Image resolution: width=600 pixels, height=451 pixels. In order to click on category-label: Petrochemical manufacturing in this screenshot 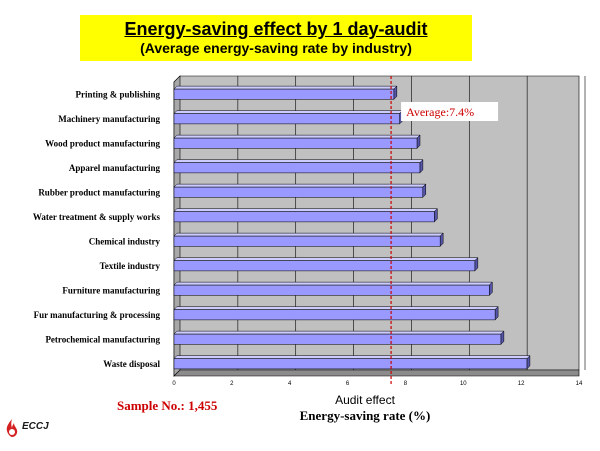, I will do `click(102, 339)`.